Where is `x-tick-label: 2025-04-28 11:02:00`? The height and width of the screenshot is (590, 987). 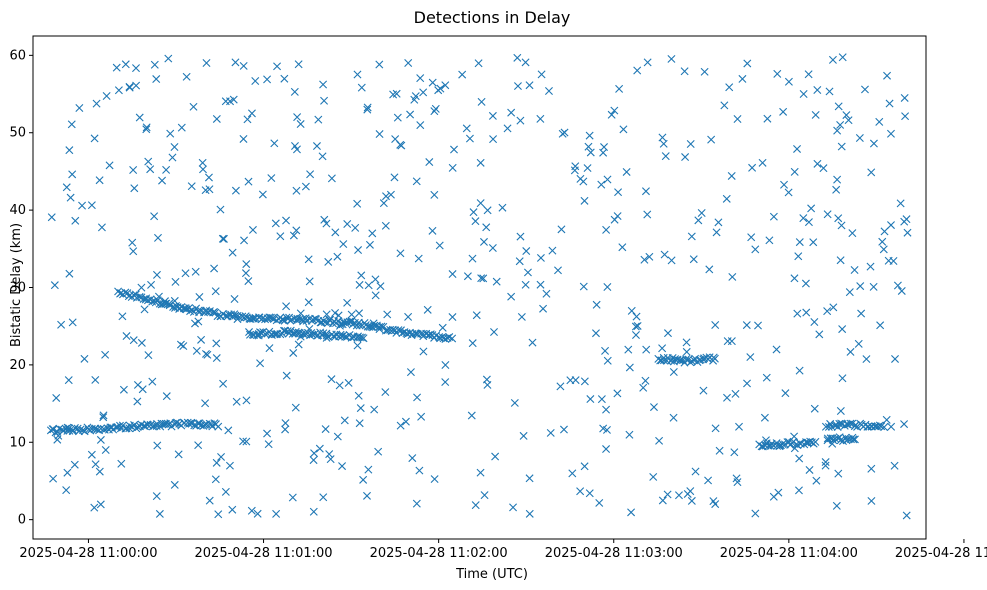
x-tick-label: 2025-04-28 11:02:00 is located at coordinates (439, 553).